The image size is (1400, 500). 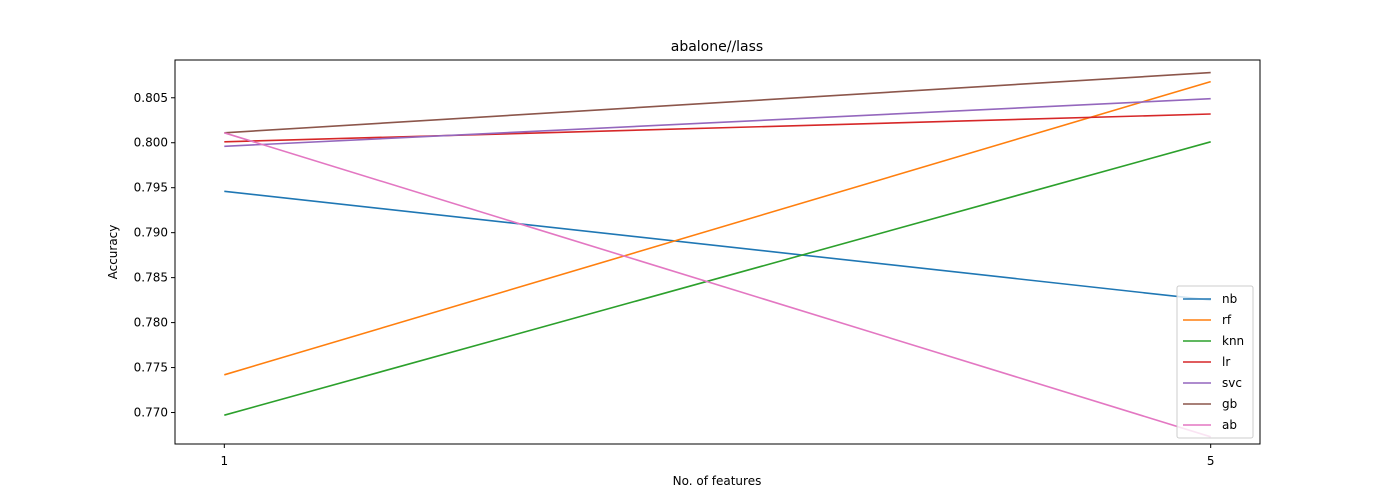 What do you see at coordinates (717, 481) in the screenshot?
I see `x-axis-label: No. of features` at bounding box center [717, 481].